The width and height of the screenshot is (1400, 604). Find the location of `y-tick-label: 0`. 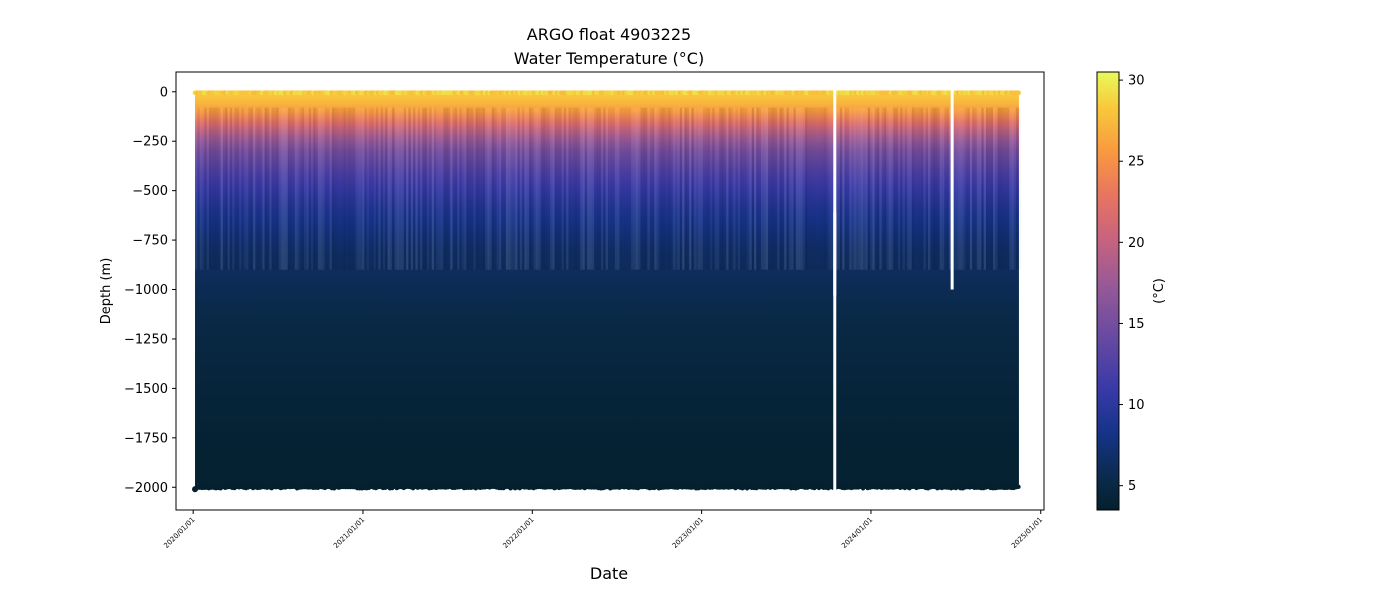

y-tick-label: 0 is located at coordinates (164, 92).